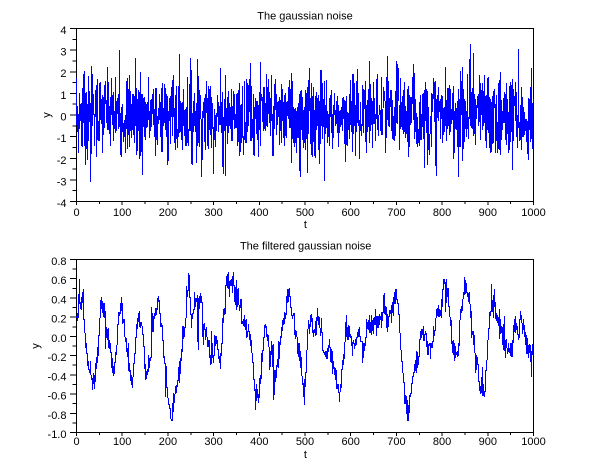 The height and width of the screenshot is (461, 610). Describe the element at coordinates (305, 246) in the screenshot. I see `svg-text: The filtered gaussian noise` at that location.